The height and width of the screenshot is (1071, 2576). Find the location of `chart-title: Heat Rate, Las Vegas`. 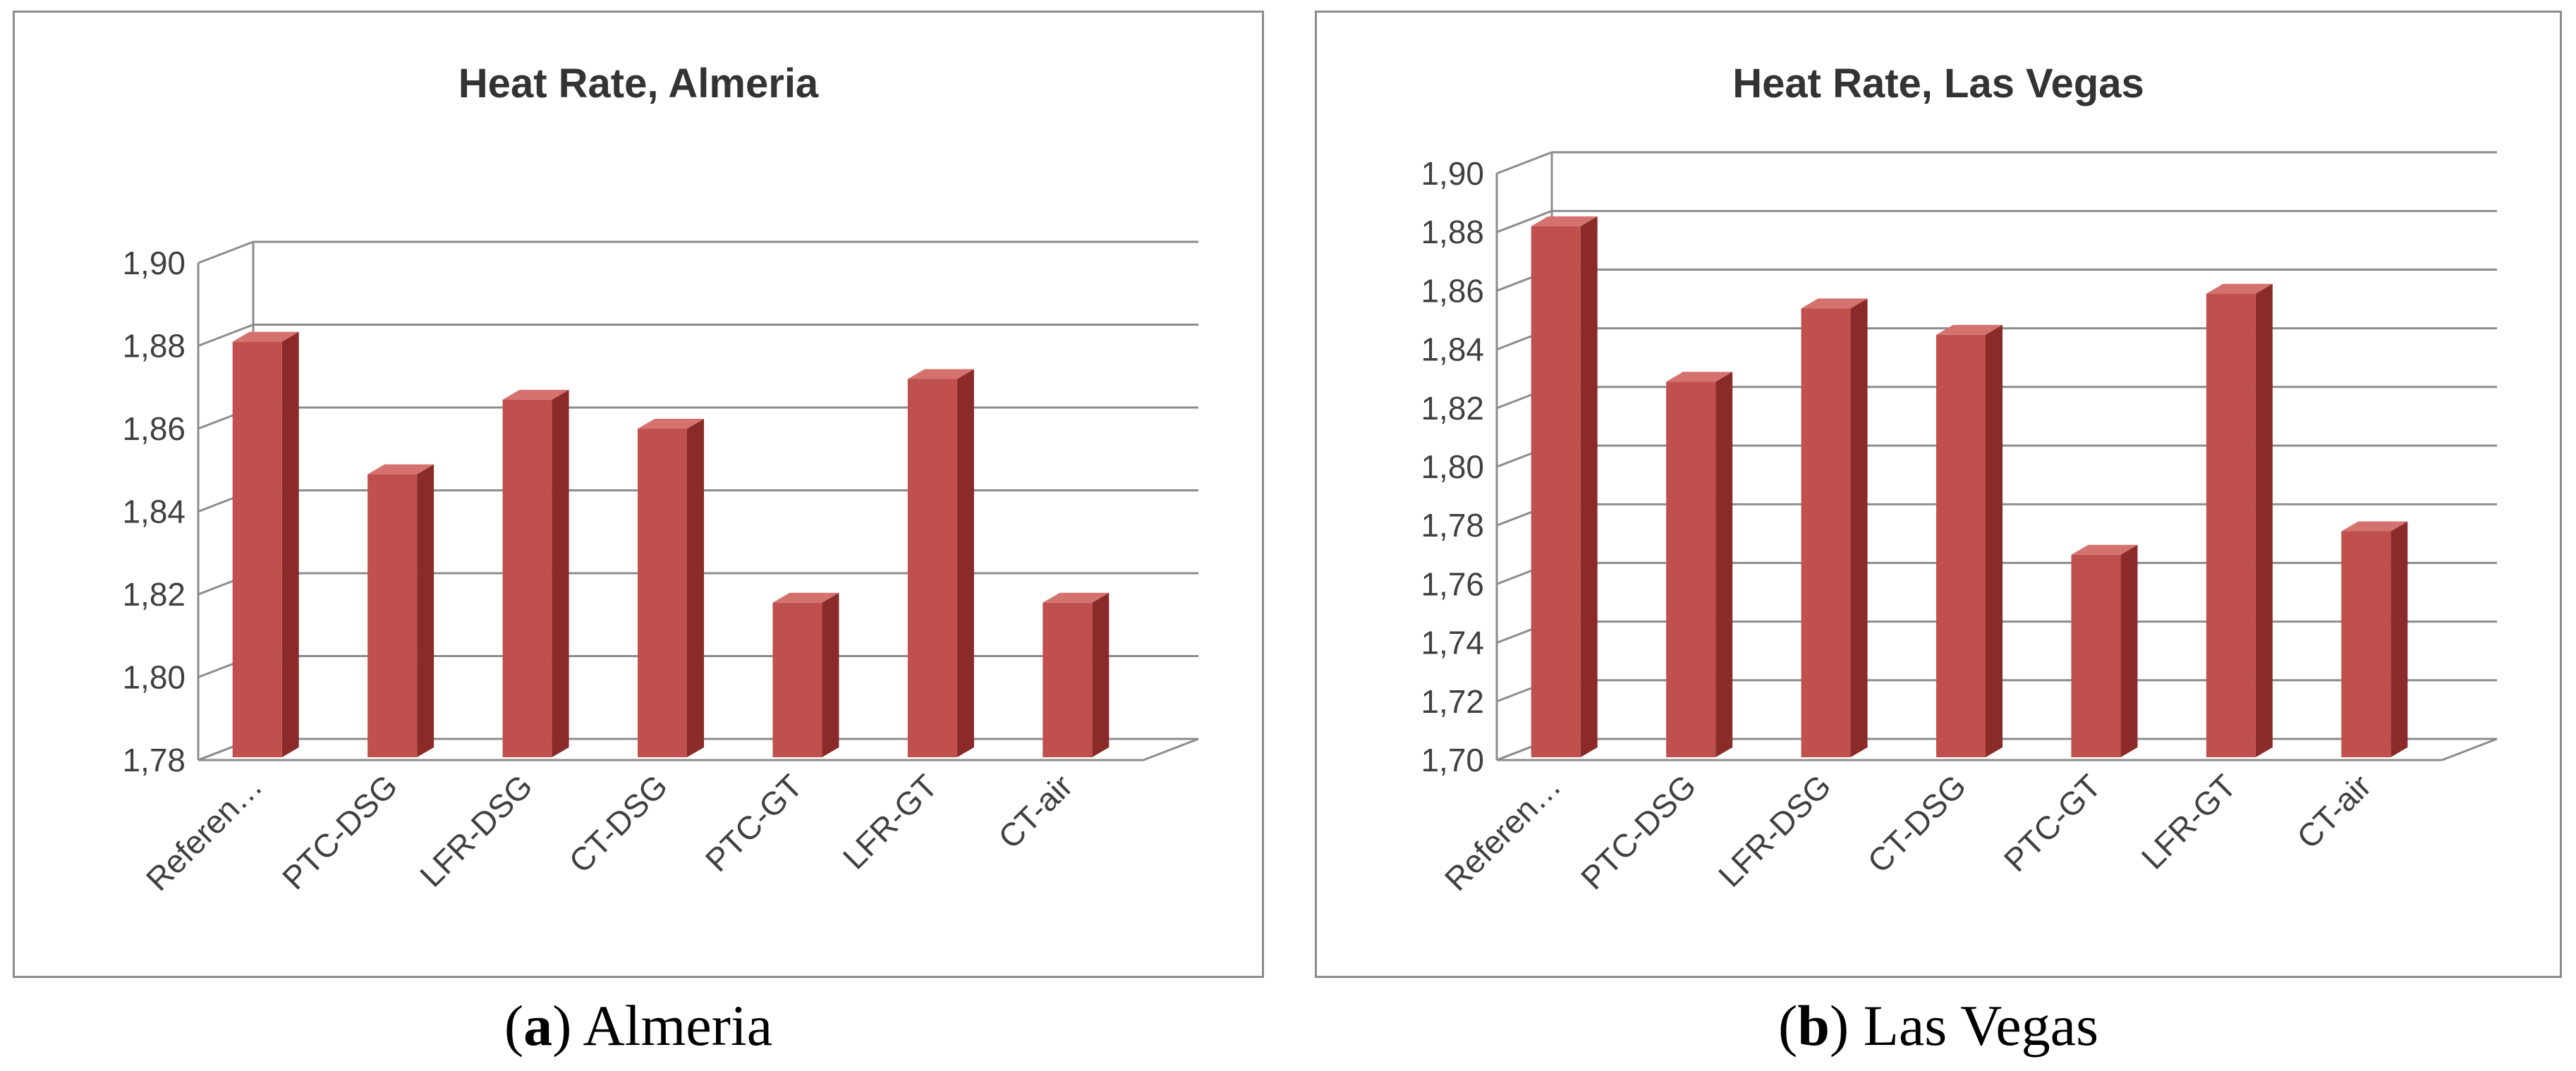

chart-title: Heat Rate, Las Vegas is located at coordinates (1938, 83).